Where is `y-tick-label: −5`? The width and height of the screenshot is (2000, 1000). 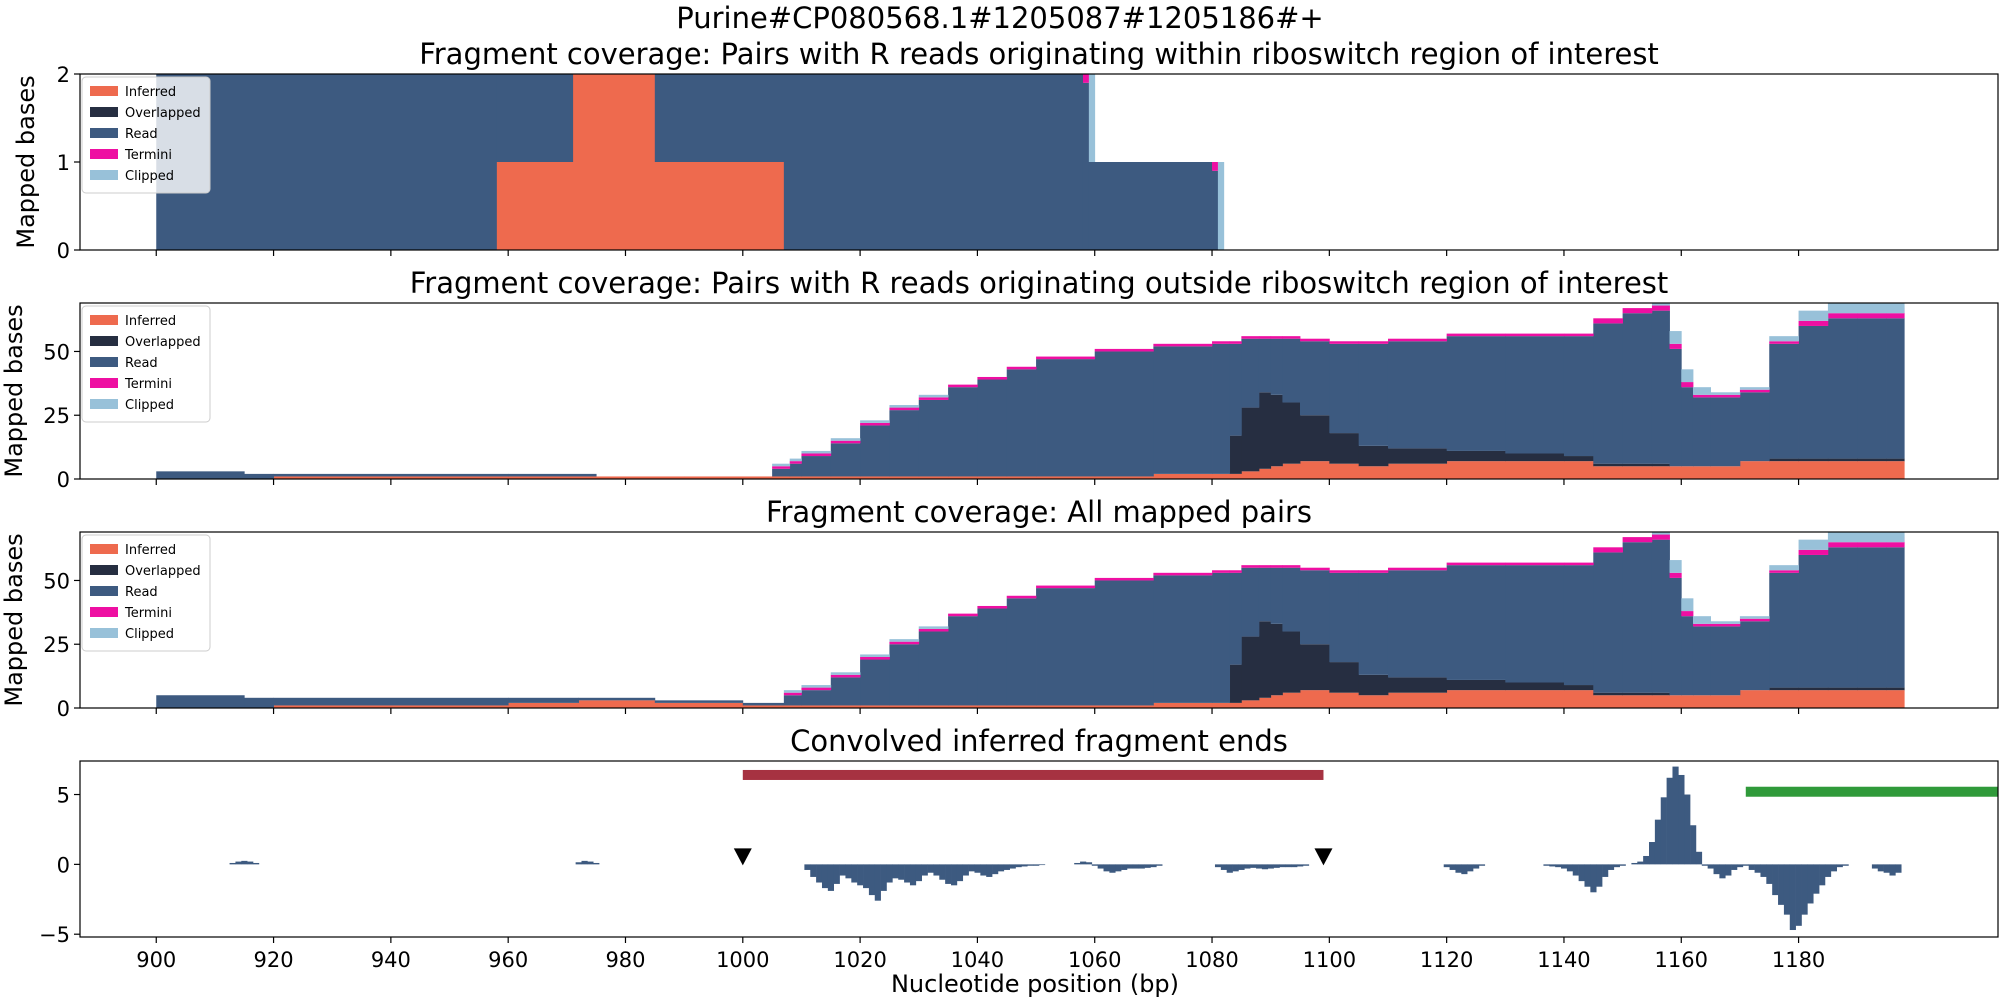
y-tick-label: −5 is located at coordinates (54, 935).